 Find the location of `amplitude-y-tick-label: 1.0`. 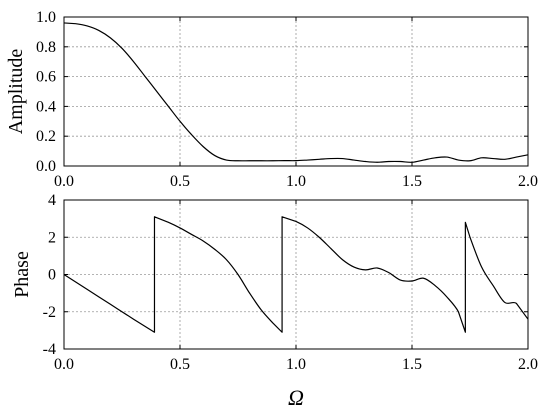

amplitude-y-tick-label: 1.0 is located at coordinates (46, 17).